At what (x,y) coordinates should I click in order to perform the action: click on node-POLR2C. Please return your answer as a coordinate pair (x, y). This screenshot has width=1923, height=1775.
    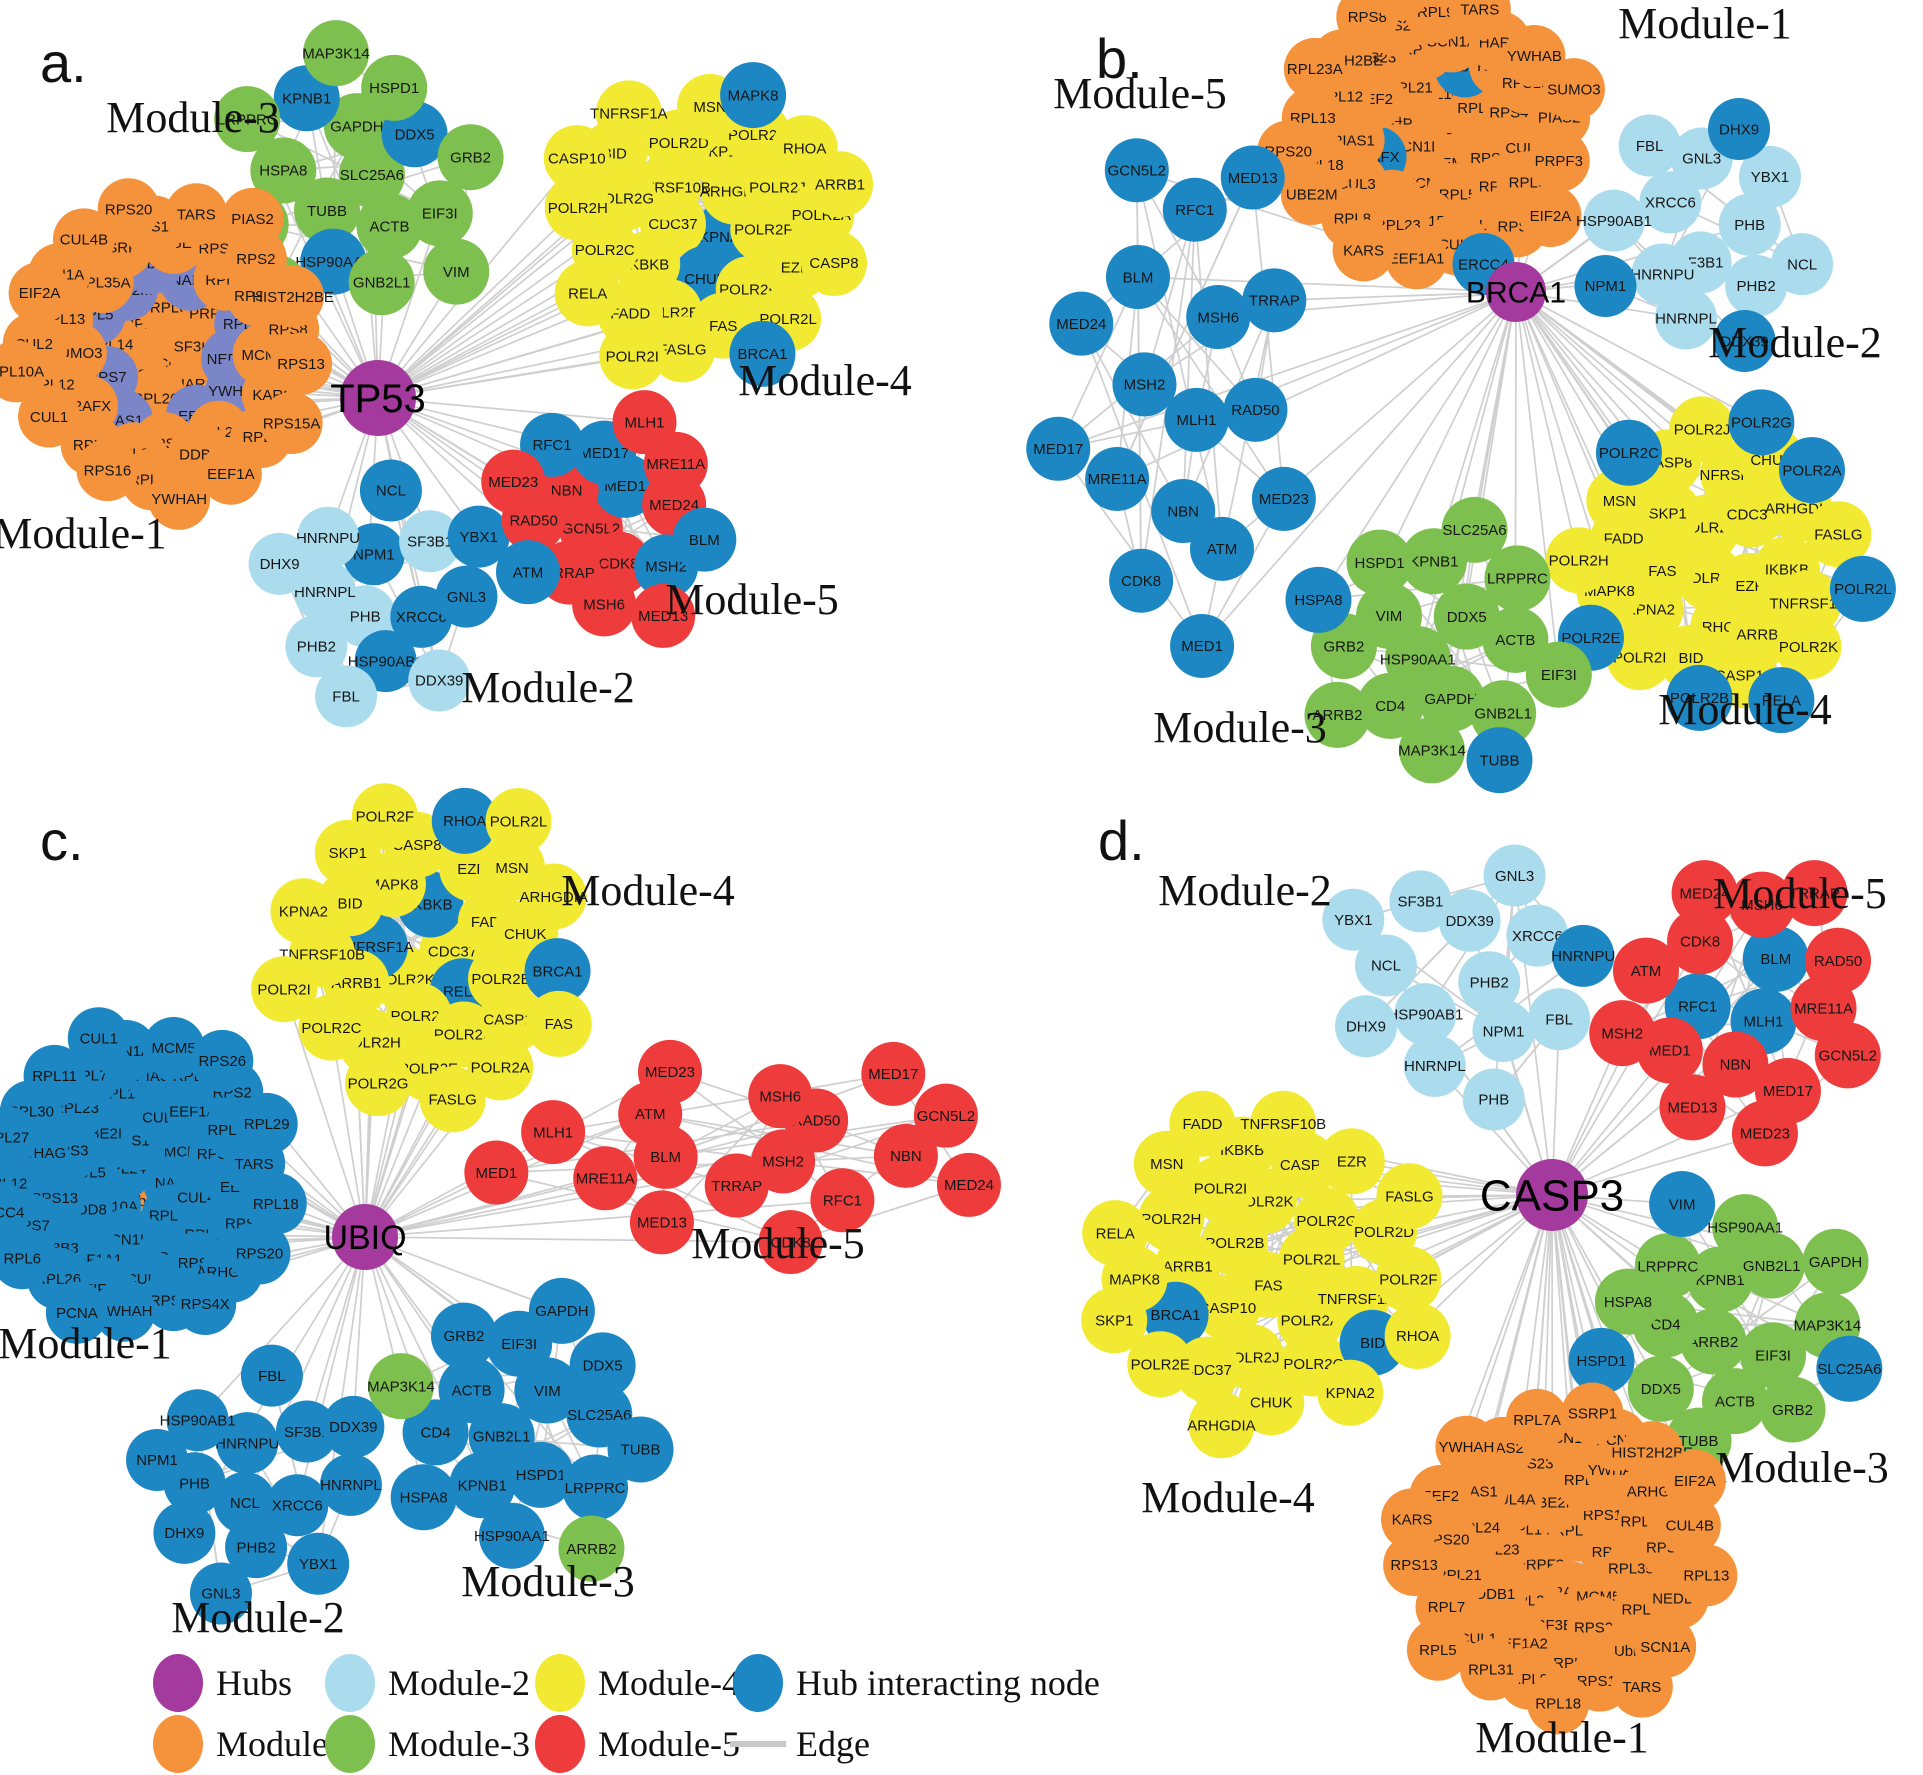
    Looking at the image, I should click on (1628, 452).